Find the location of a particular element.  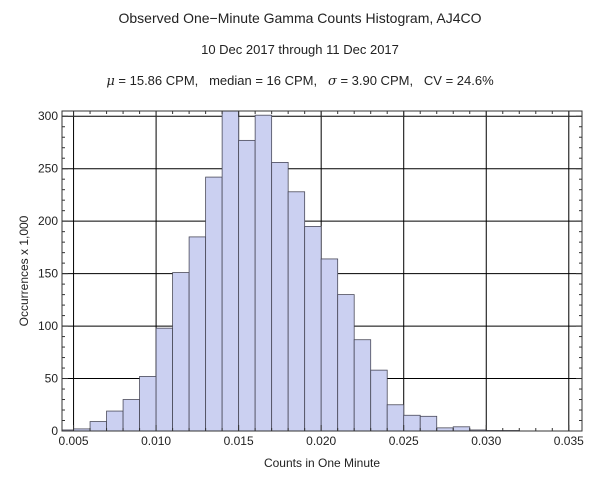

sigma-symbol: σ is located at coordinates (332, 81).